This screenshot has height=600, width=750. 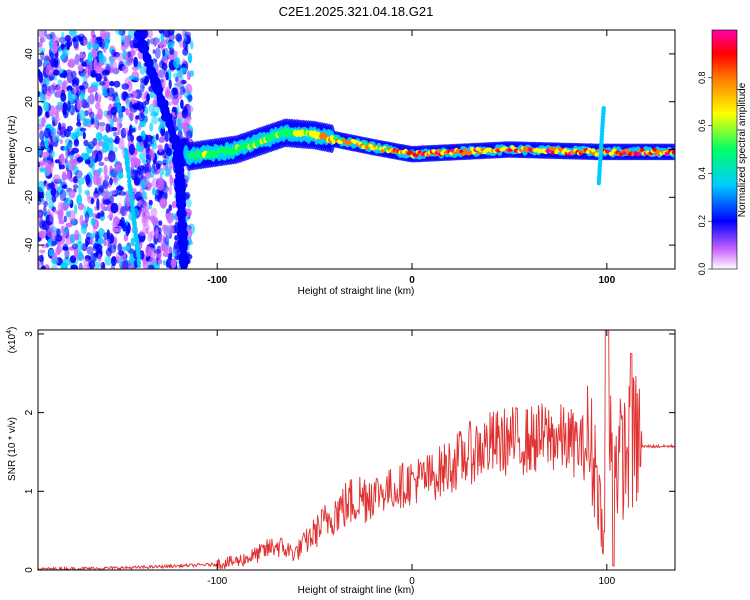 What do you see at coordinates (606, 280) in the screenshot?
I see `x-tick-label: 100` at bounding box center [606, 280].